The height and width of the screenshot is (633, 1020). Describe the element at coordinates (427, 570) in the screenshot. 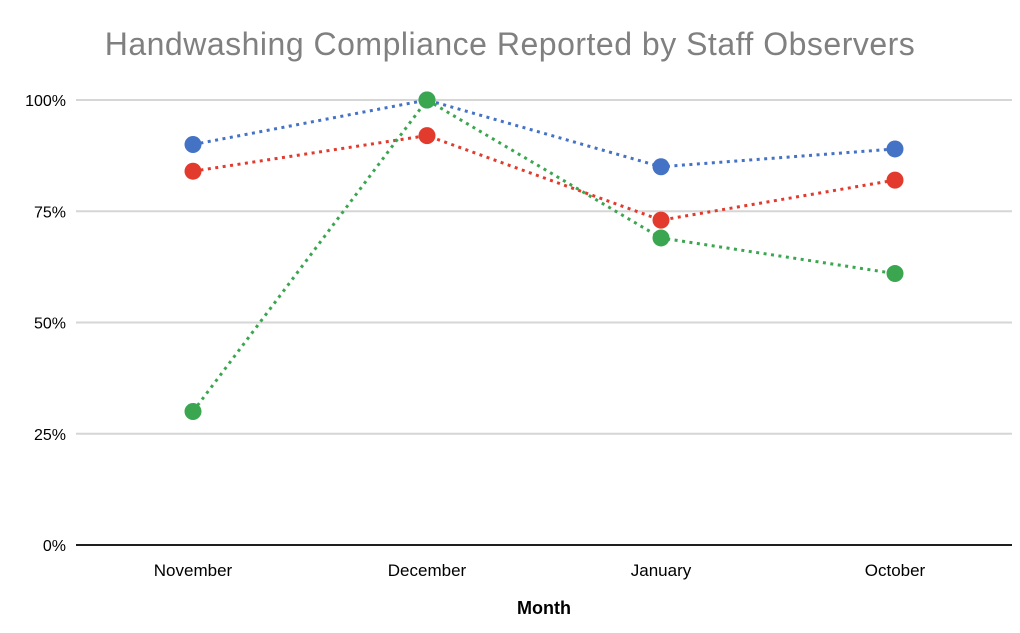

I see `x-tick-label: December` at that location.